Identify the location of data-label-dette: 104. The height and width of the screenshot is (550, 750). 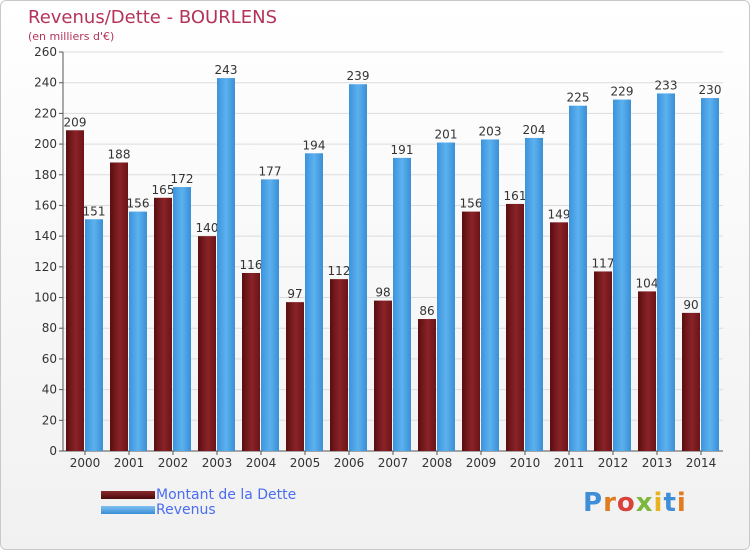
(647, 283).